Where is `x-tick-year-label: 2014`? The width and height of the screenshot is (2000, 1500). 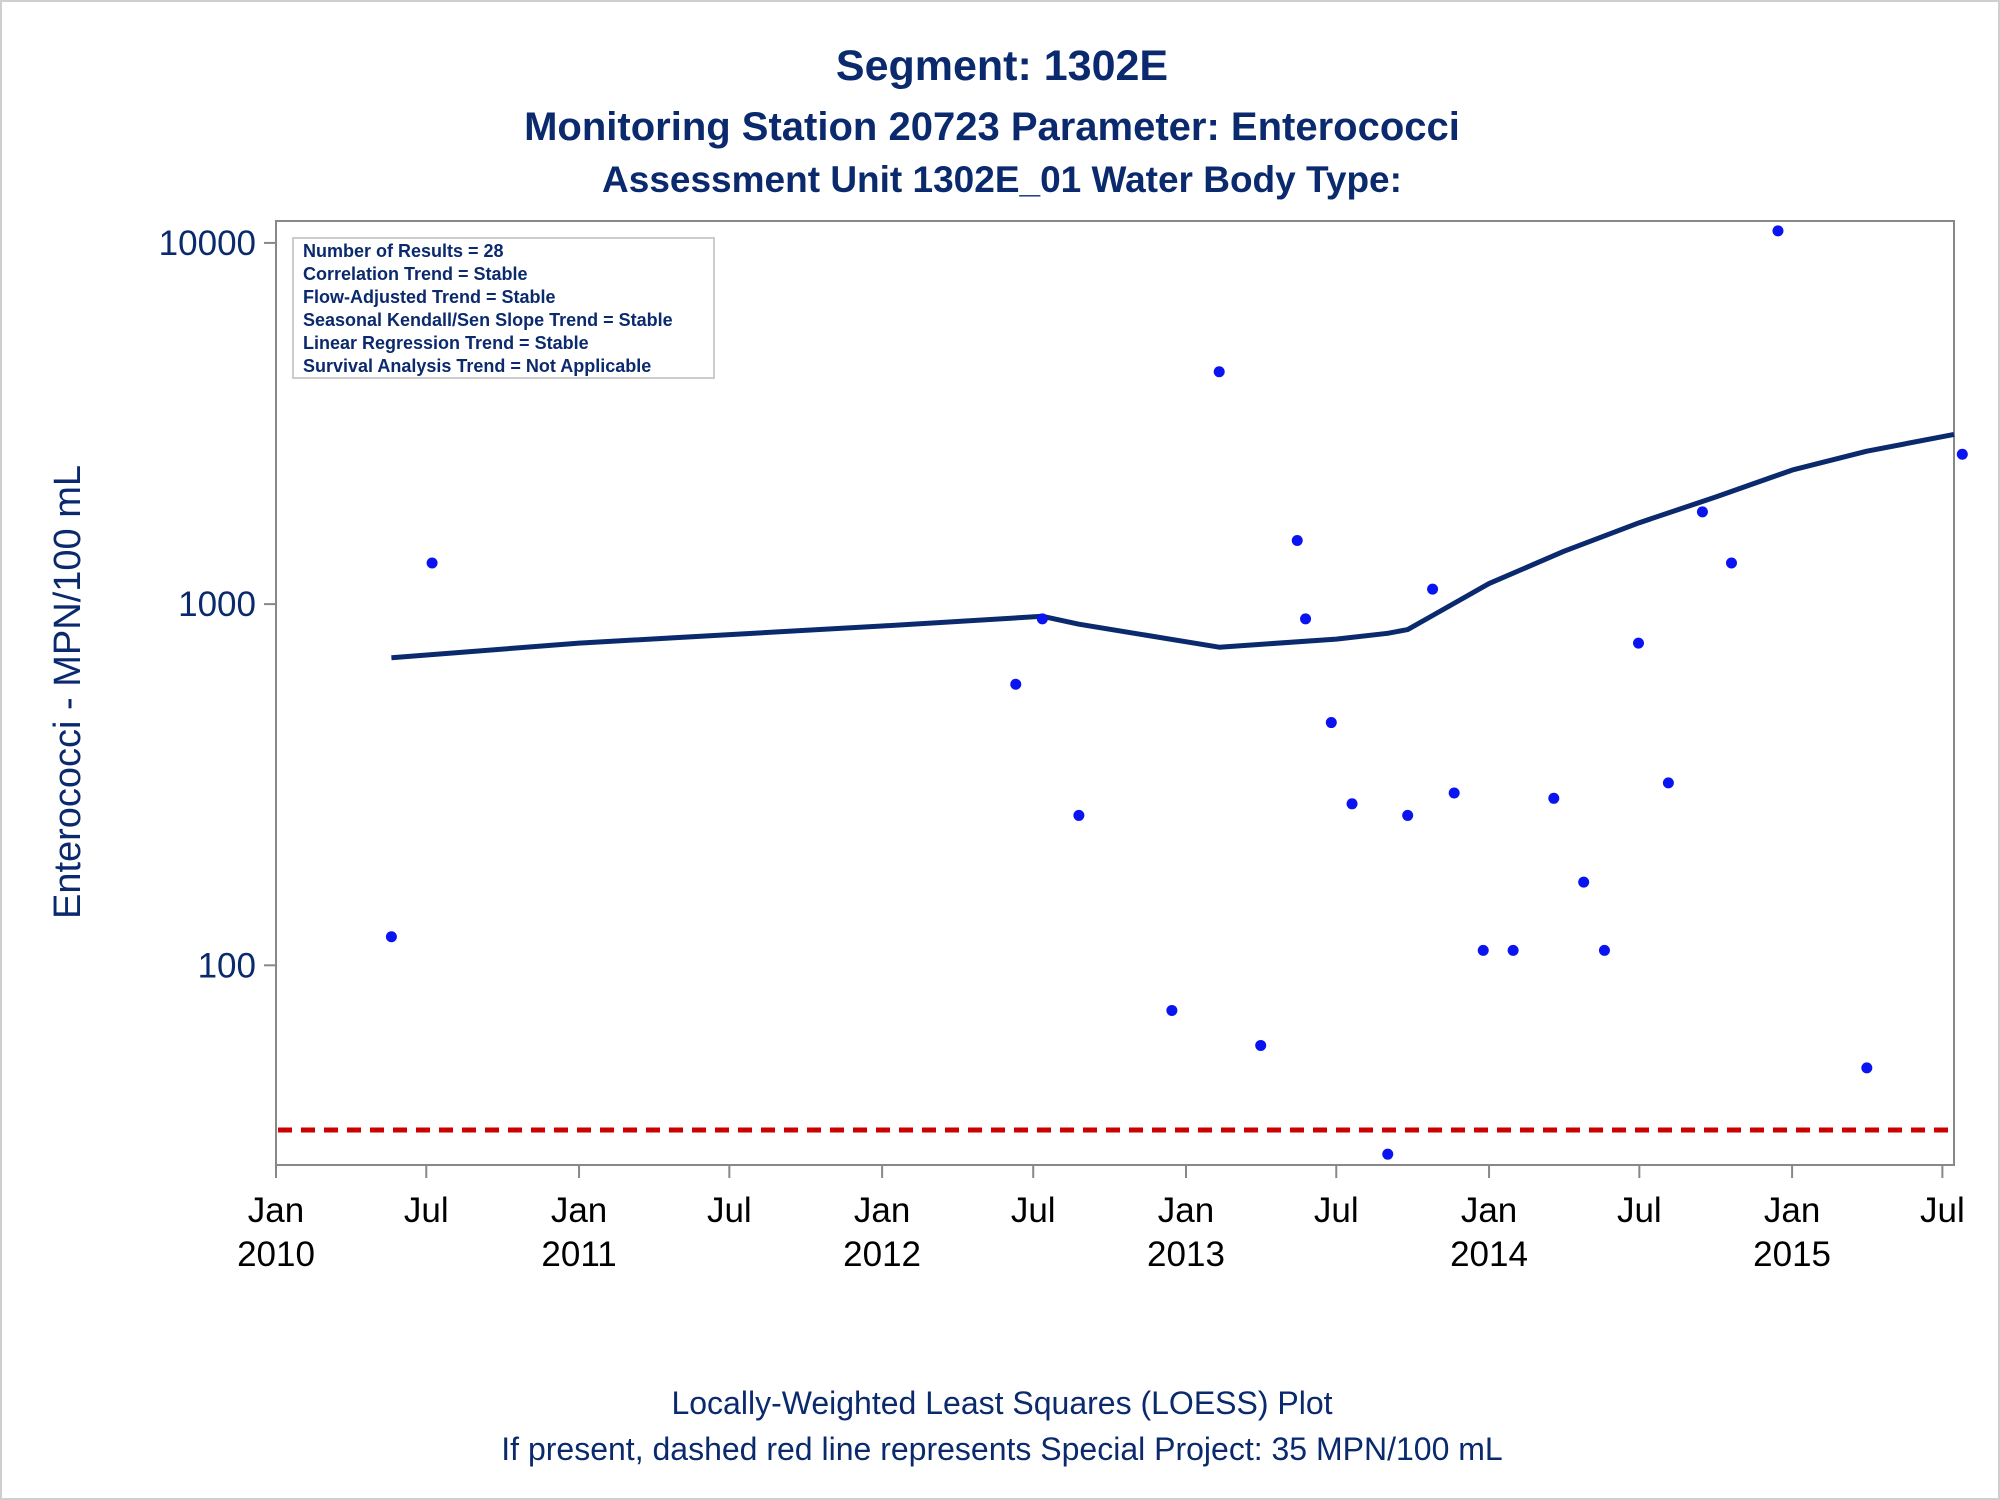
x-tick-year-label: 2014 is located at coordinates (1489, 1254).